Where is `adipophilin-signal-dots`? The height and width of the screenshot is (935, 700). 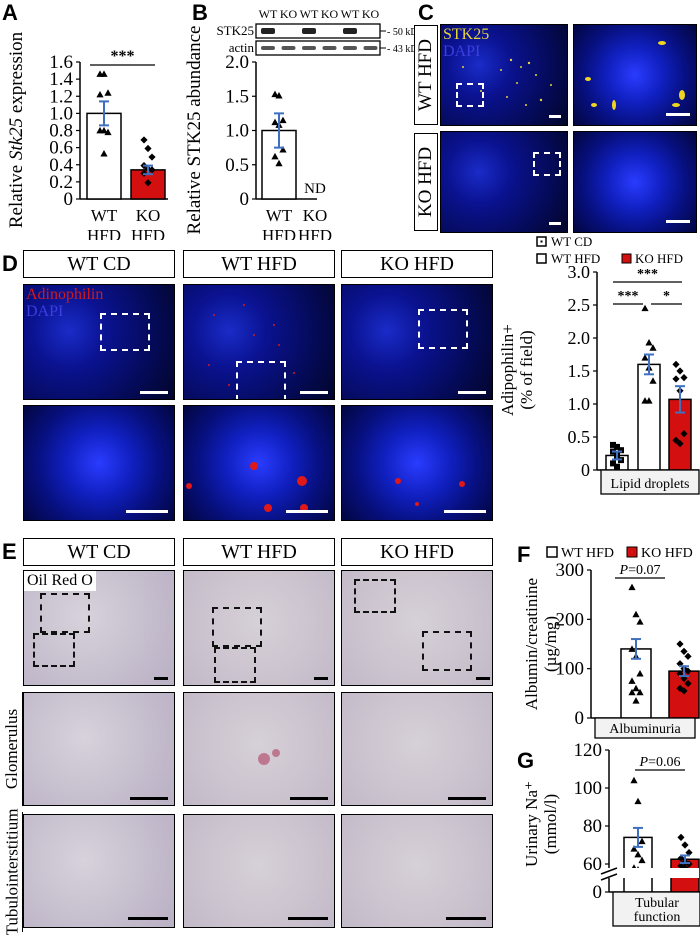
adipophilin-signal-dots is located at coordinates (251, 345).